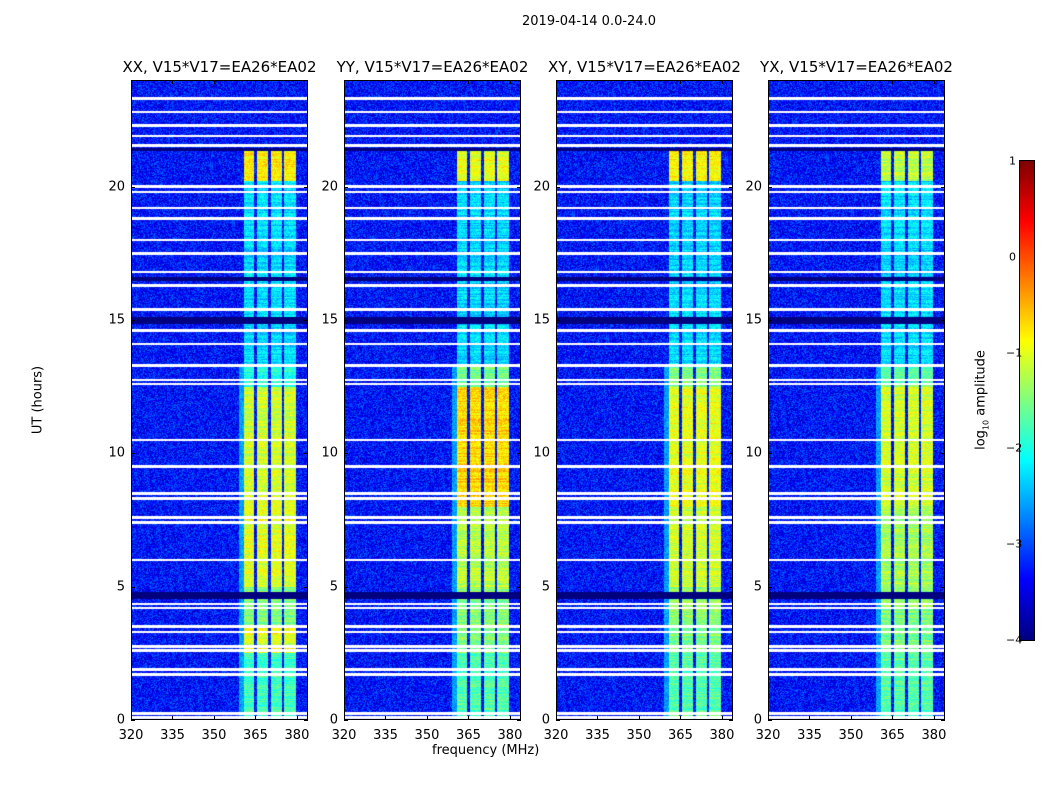  I want to click on colorbar-label: log10 amplitude, so click(982, 400).